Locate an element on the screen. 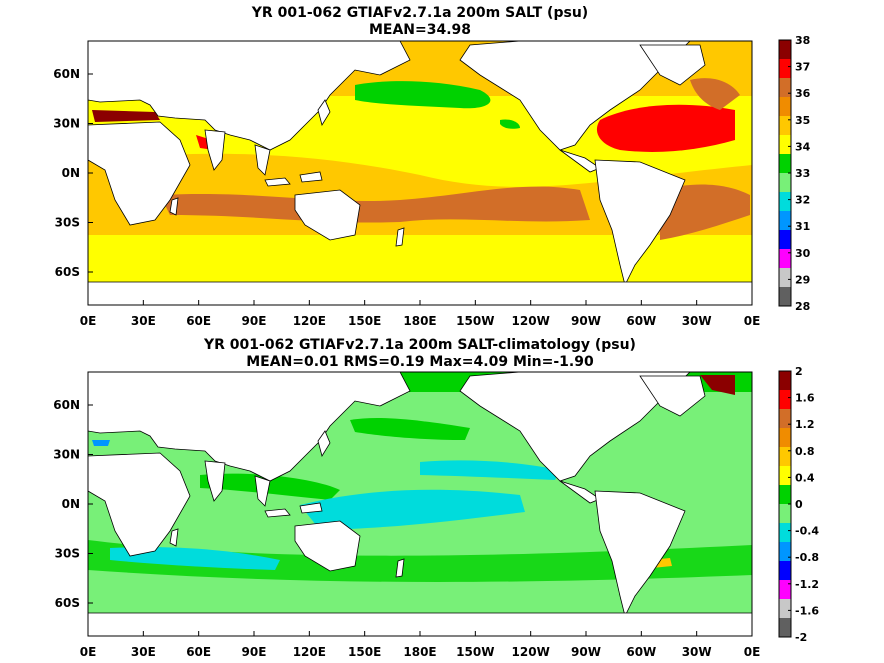 The height and width of the screenshot is (663, 884). panel-2-colorbar-label: 0.8 is located at coordinates (805, 451).